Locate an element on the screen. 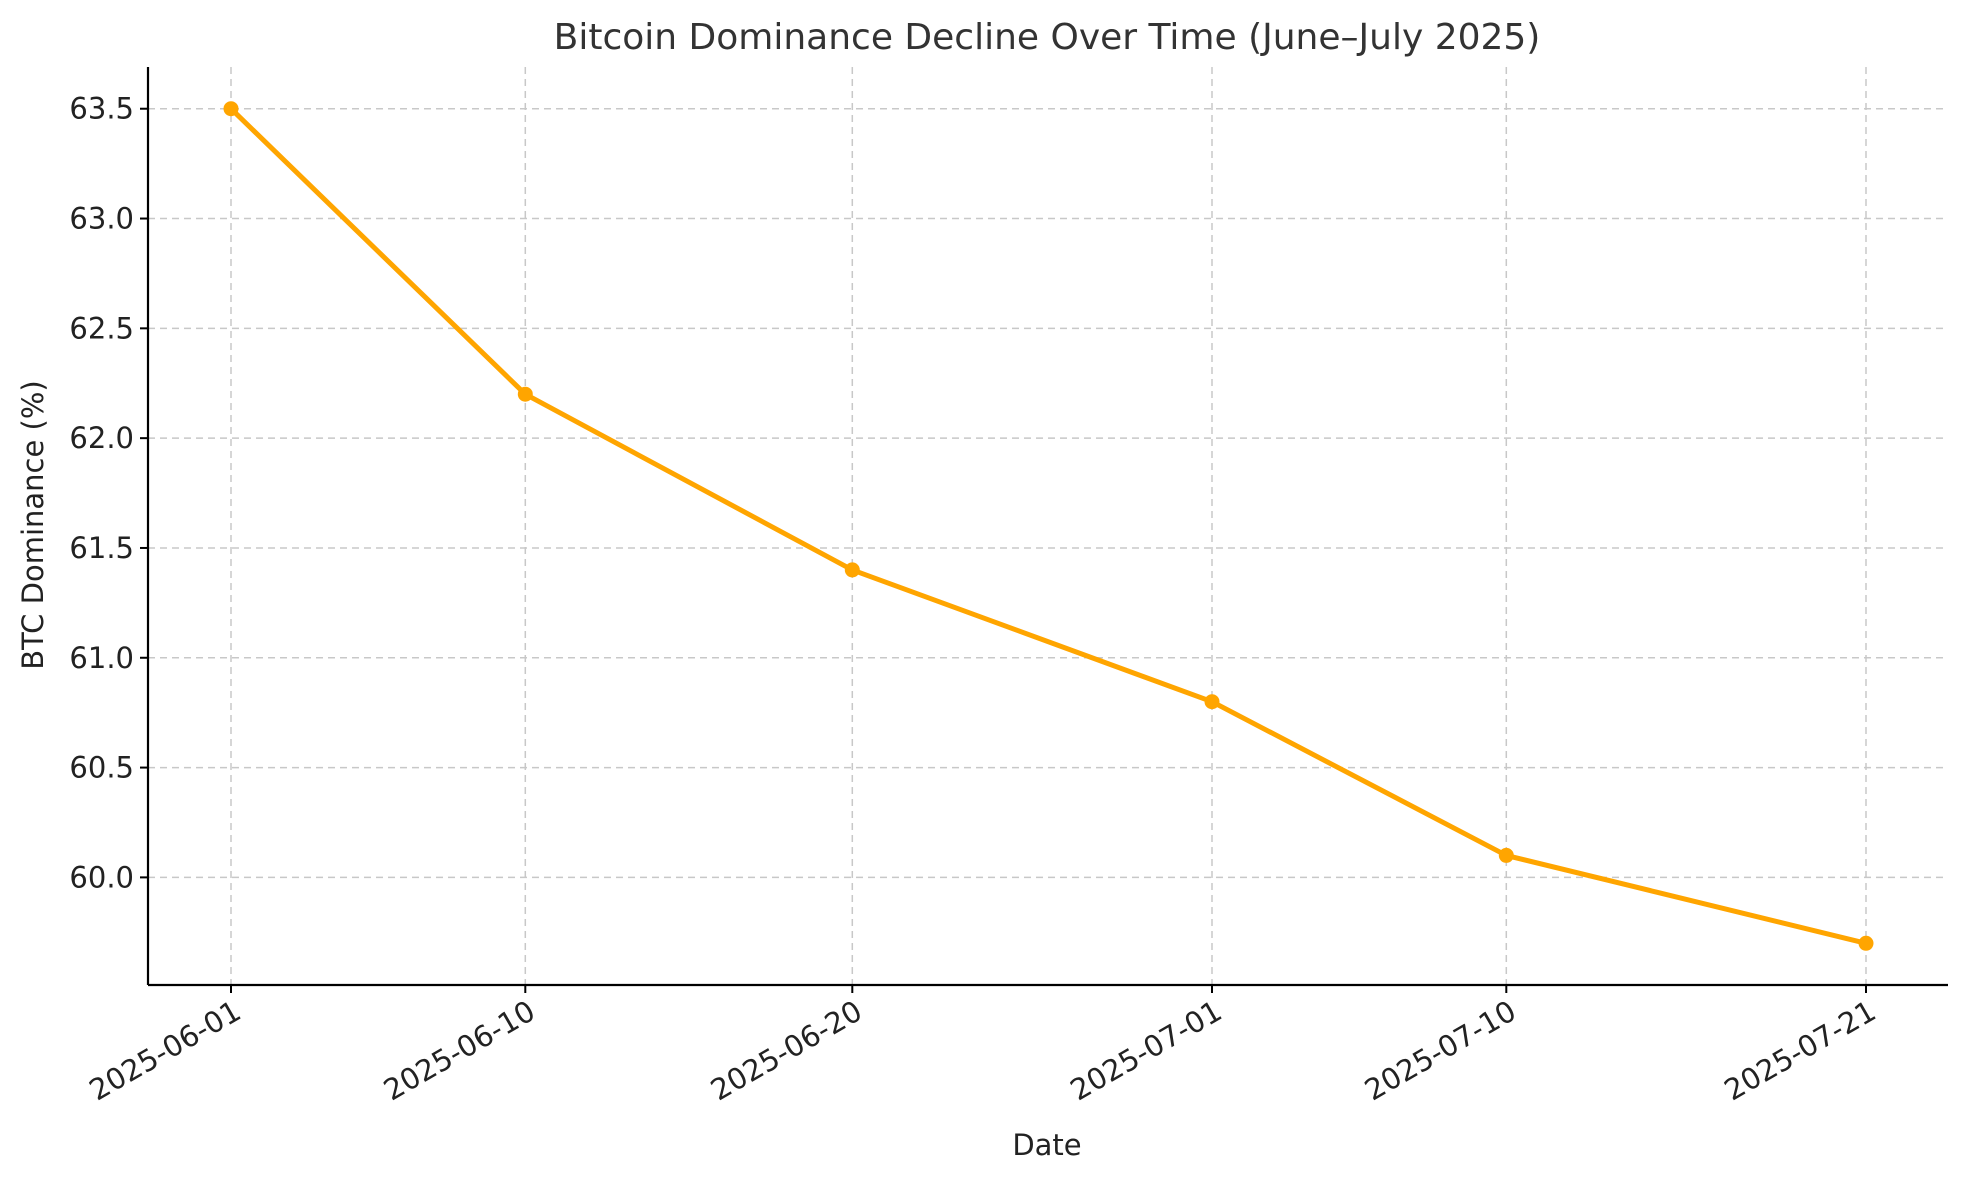 The height and width of the screenshot is (1180, 1969). y-tick-label-4: 62.0 is located at coordinates (101, 438).